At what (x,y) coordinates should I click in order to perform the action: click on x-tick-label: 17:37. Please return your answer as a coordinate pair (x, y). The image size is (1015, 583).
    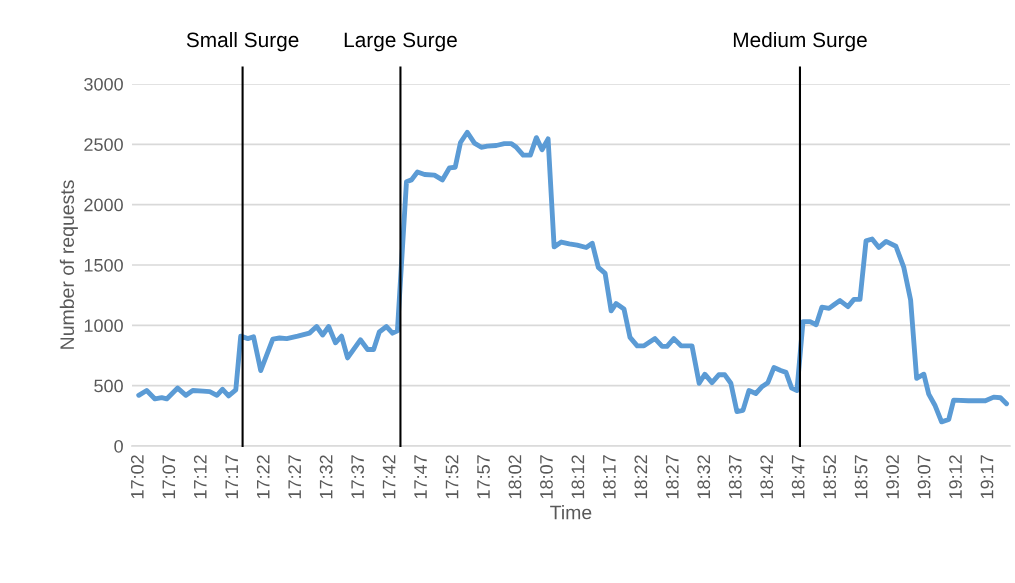
    Looking at the image, I should click on (358, 477).